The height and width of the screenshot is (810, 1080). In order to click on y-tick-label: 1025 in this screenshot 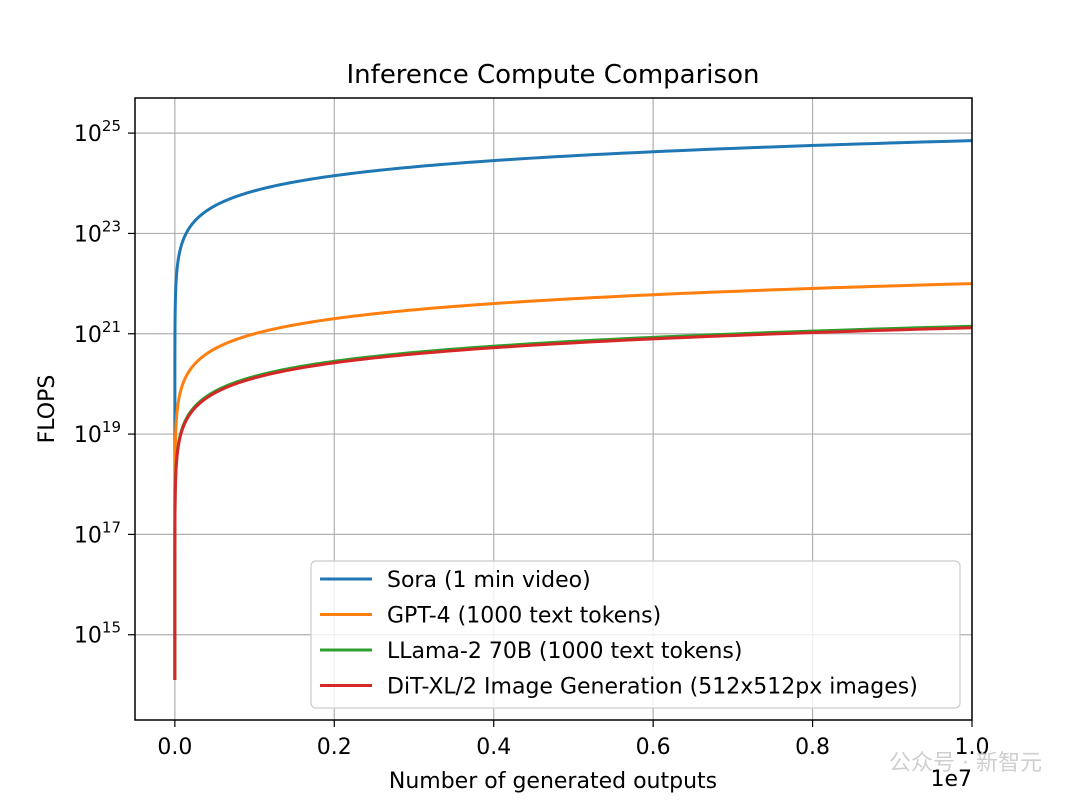, I will do `click(97, 132)`.